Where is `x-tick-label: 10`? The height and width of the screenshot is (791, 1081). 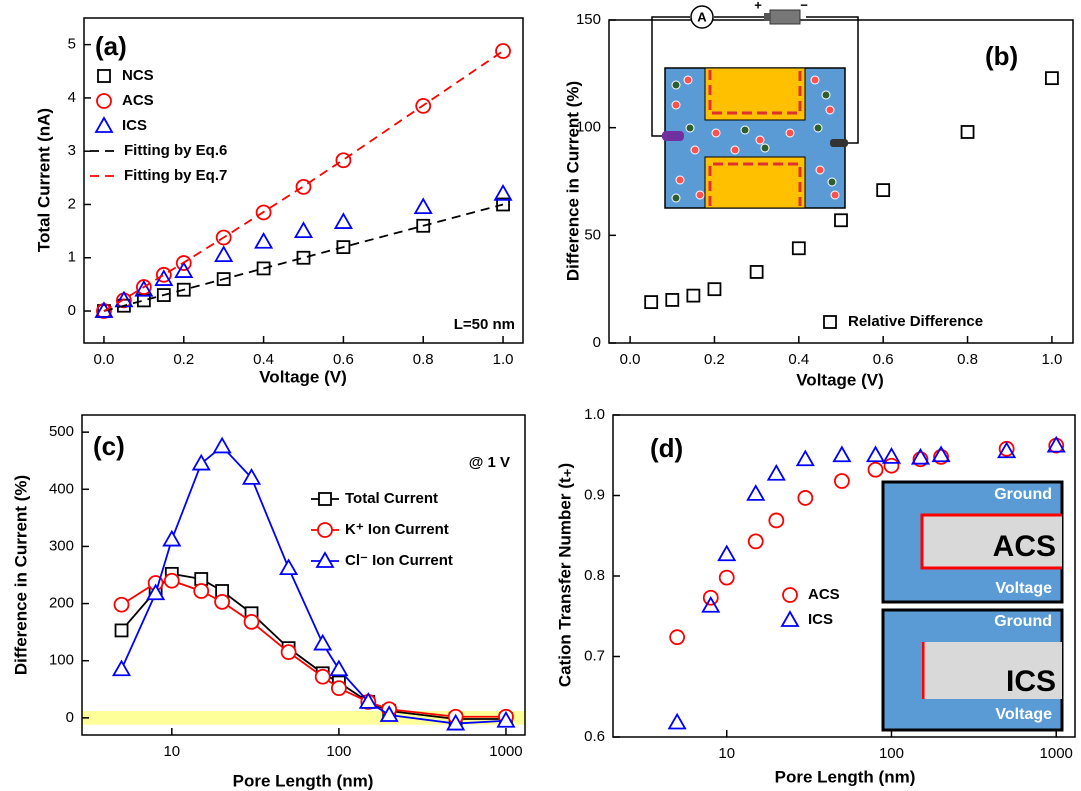 x-tick-label: 10 is located at coordinates (726, 753).